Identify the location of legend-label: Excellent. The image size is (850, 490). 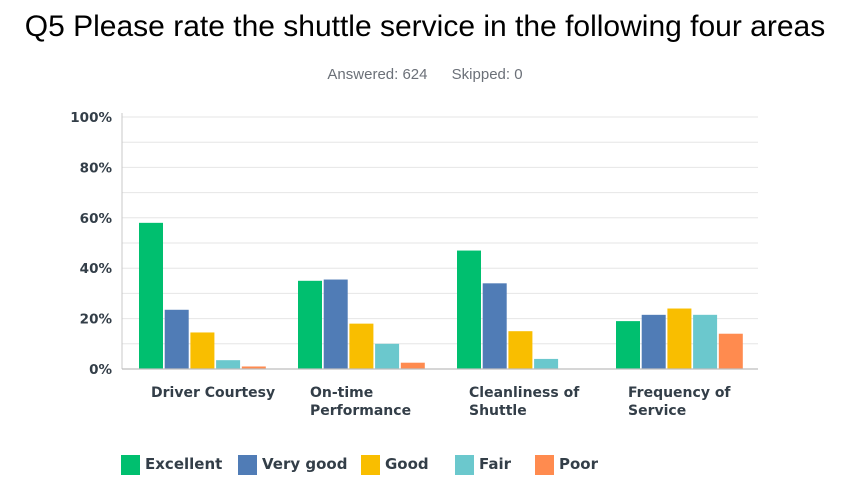
(183, 464).